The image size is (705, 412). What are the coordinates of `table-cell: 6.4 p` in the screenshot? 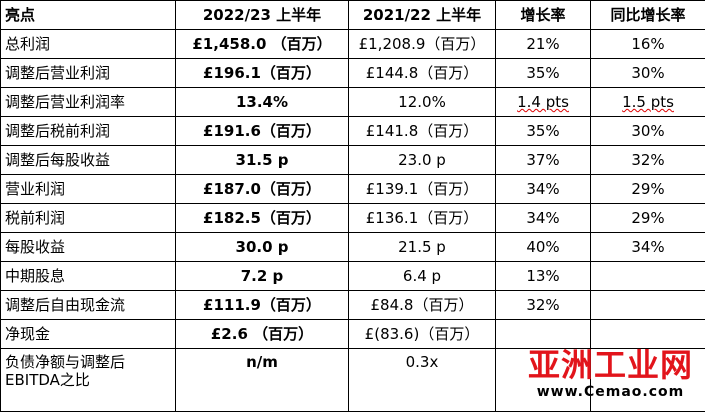 It's located at (422, 276).